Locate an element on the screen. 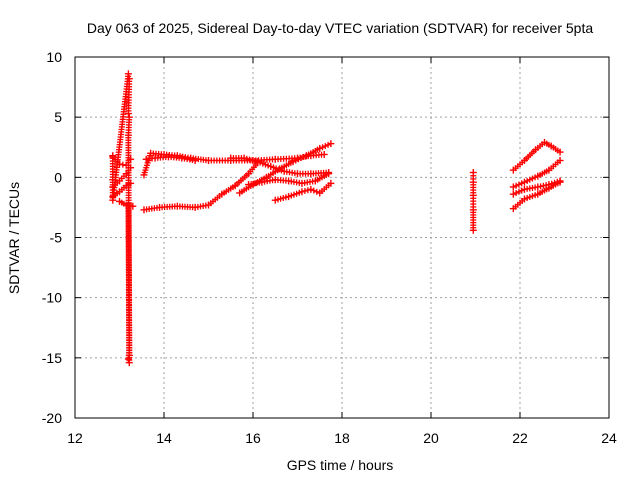  y-axis-label: SDTVAR / TECUs is located at coordinates (14, 238).